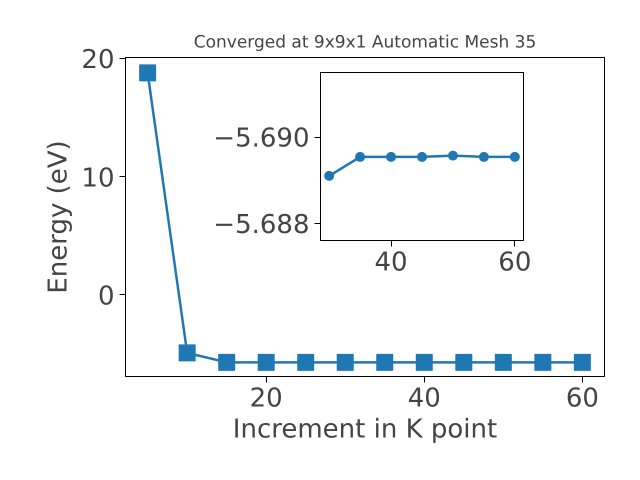 Image resolution: width=640 pixels, height=480 pixels. What do you see at coordinates (261, 139) in the screenshot?
I see `y-tick-label: −5.690` at bounding box center [261, 139].